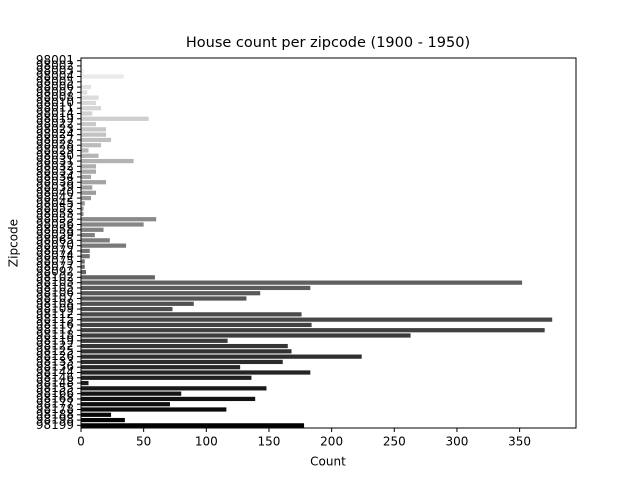  I want to click on y-tick-label: 98070, so click(55, 245).